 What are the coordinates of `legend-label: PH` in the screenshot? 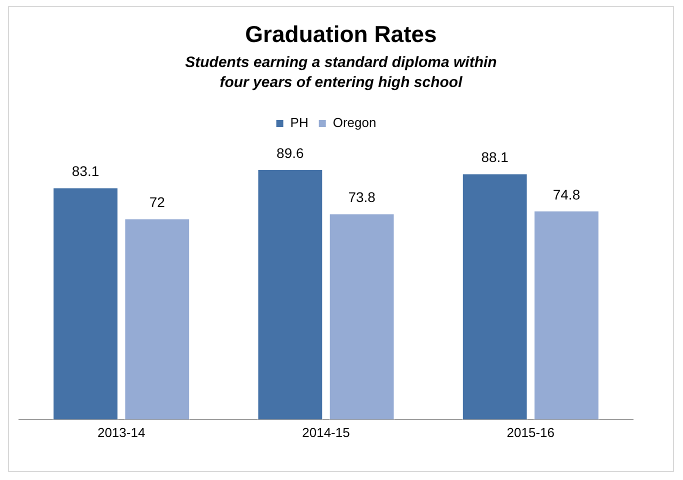 It's located at (299, 122).